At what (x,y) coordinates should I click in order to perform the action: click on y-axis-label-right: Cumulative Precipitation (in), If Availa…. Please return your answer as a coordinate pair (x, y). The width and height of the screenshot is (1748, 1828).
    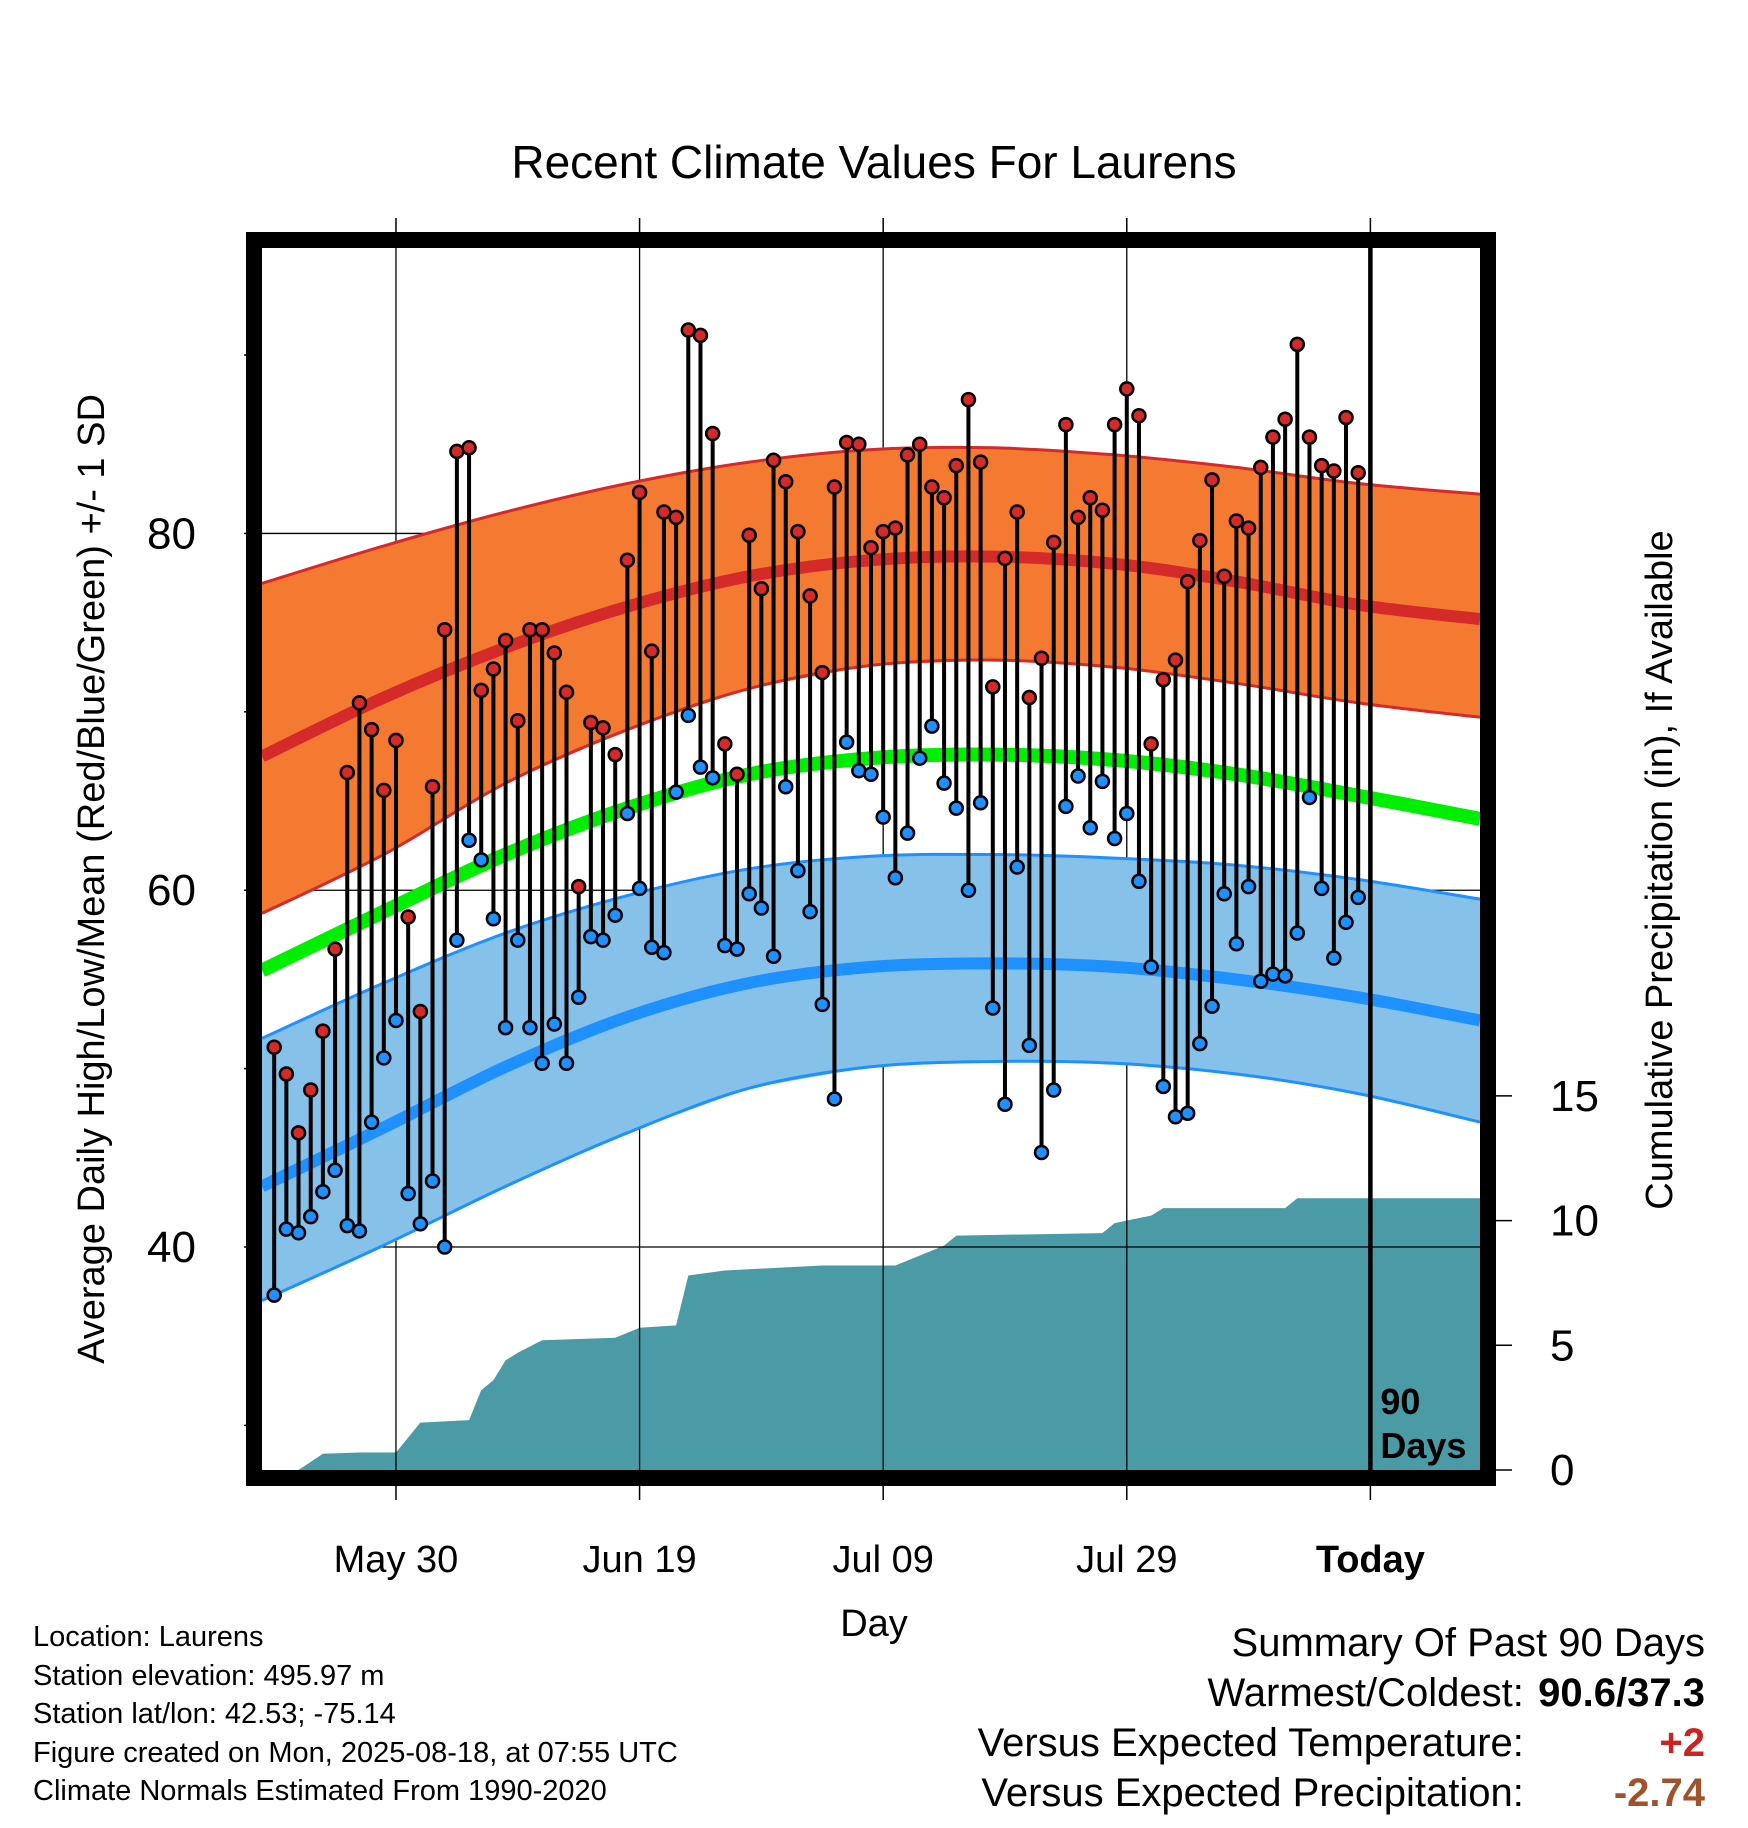
    Looking at the image, I should click on (1660, 869).